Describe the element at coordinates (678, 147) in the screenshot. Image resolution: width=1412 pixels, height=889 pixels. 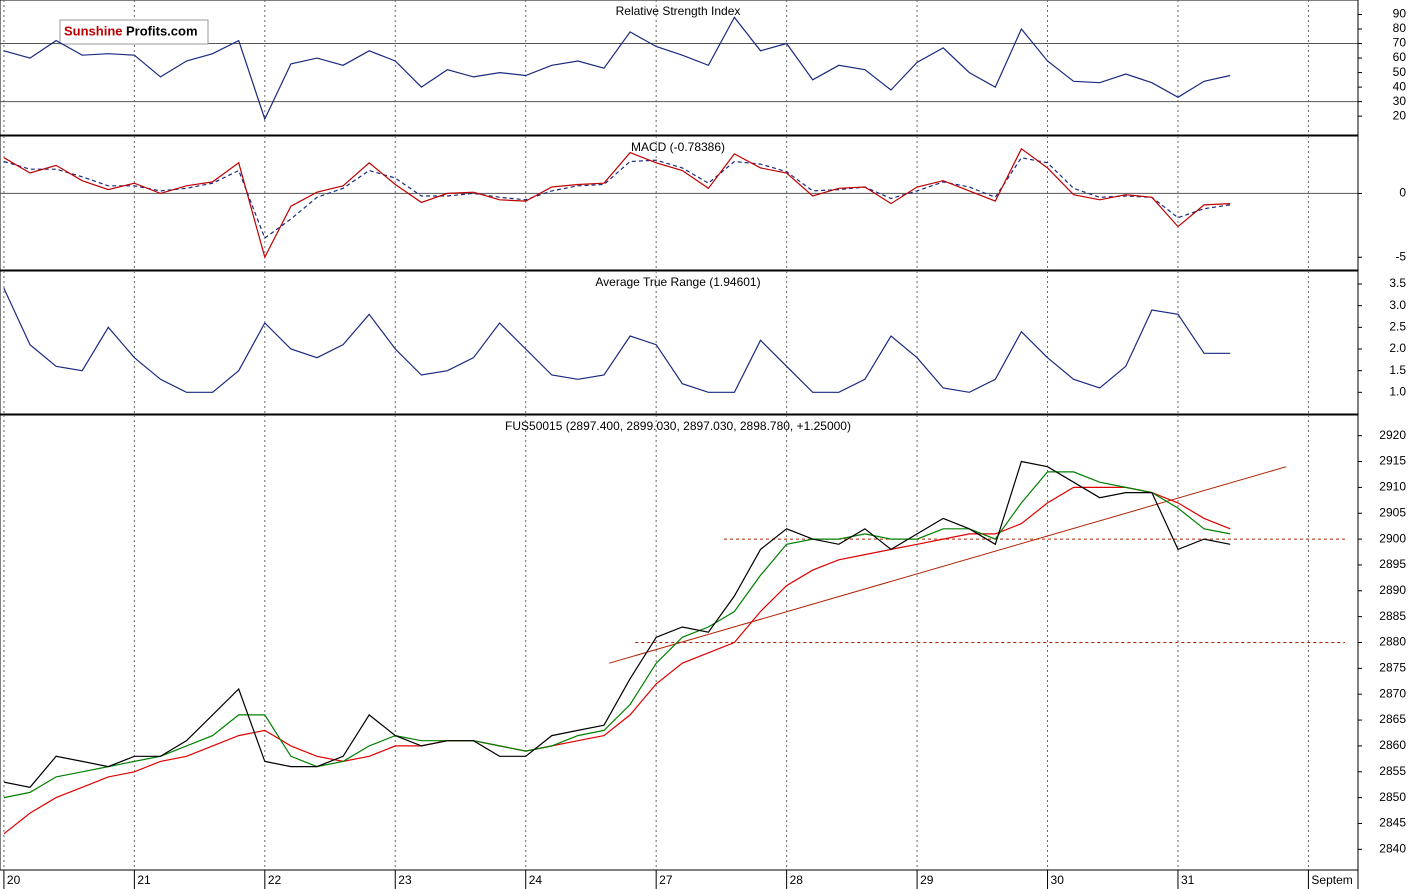
I see `panel-title: MACD (-0.78386)` at that location.